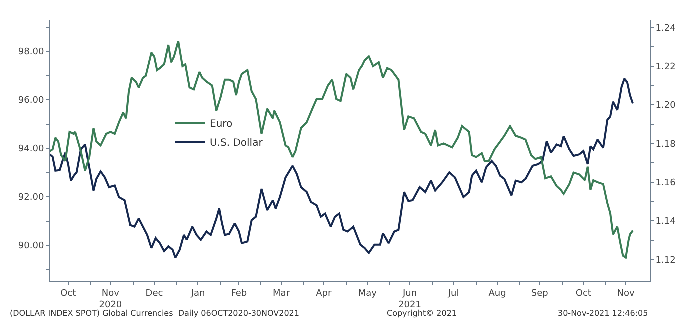  I want to click on x-tick-label: Aug, so click(497, 293).